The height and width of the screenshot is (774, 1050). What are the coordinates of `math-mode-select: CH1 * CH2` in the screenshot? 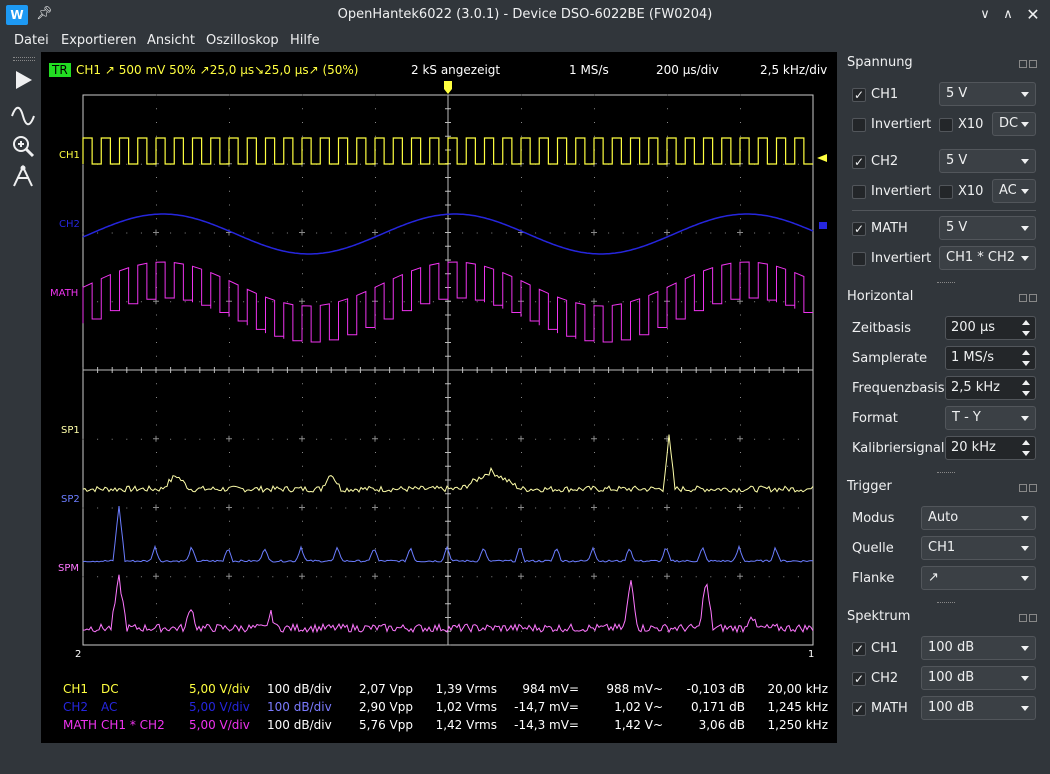 It's located at (987, 258).